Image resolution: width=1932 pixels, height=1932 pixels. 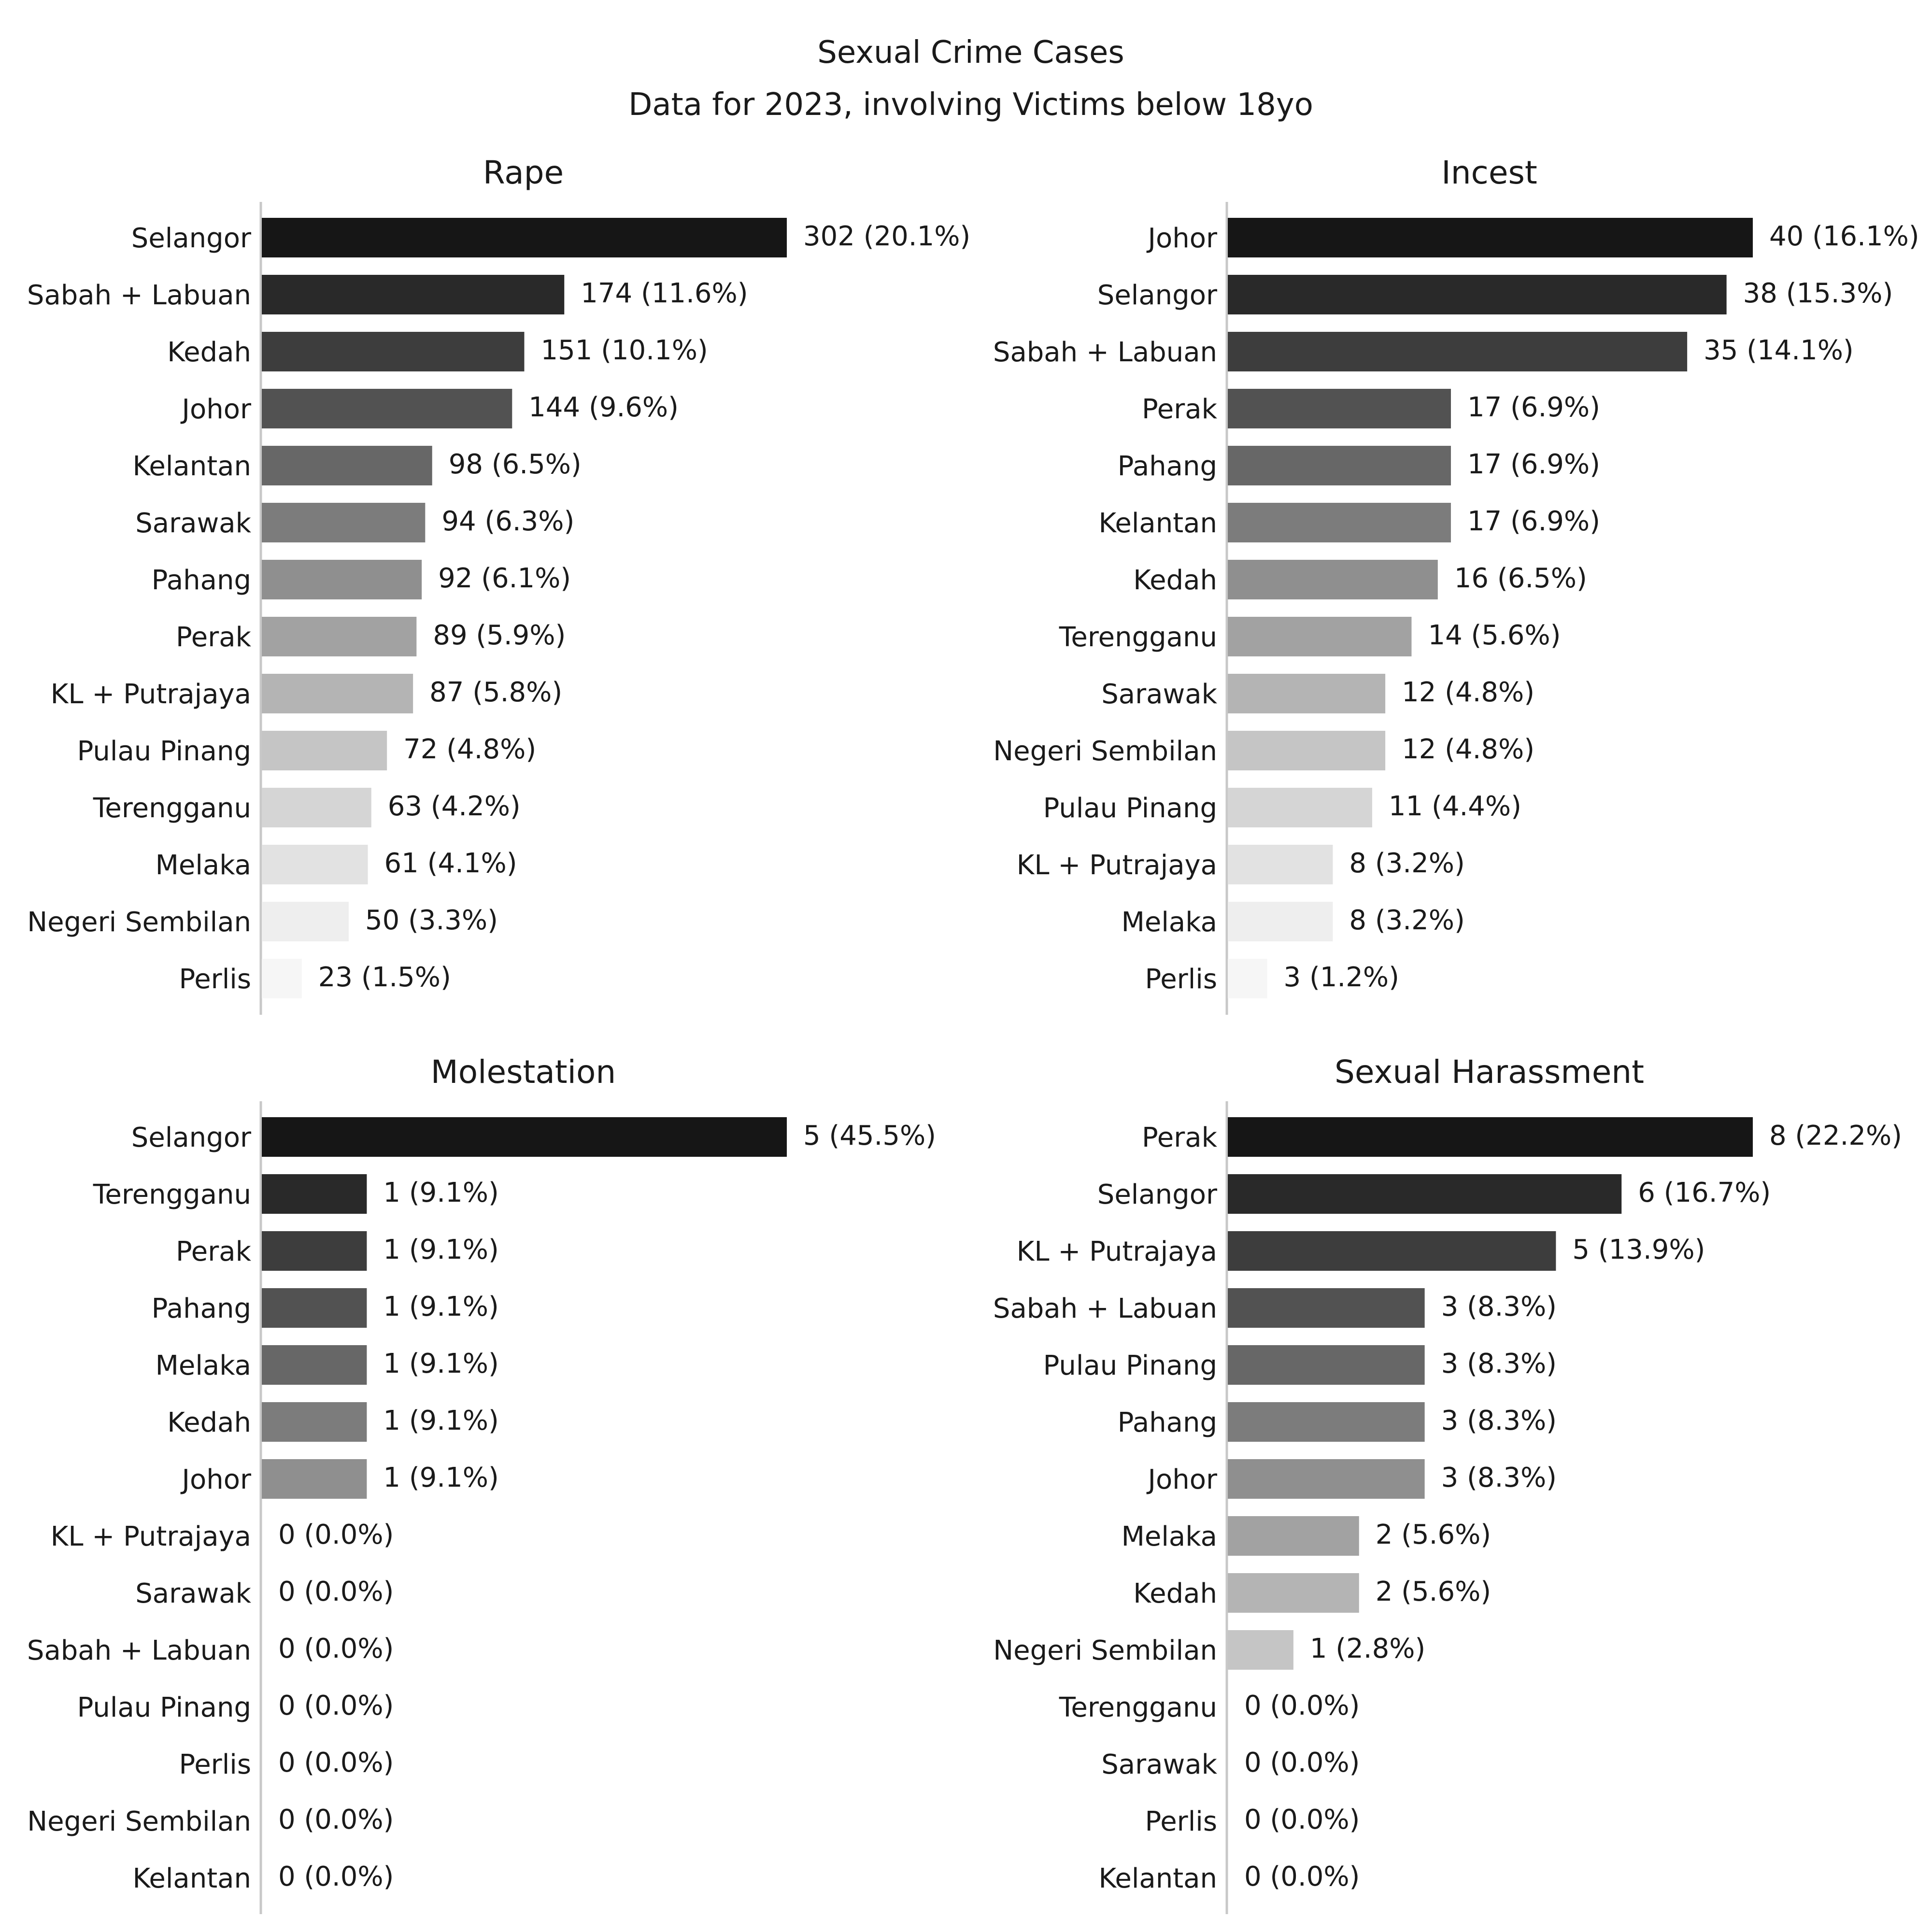 What do you see at coordinates (1392, 1251) in the screenshot?
I see `bar-kl-putrajaya` at bounding box center [1392, 1251].